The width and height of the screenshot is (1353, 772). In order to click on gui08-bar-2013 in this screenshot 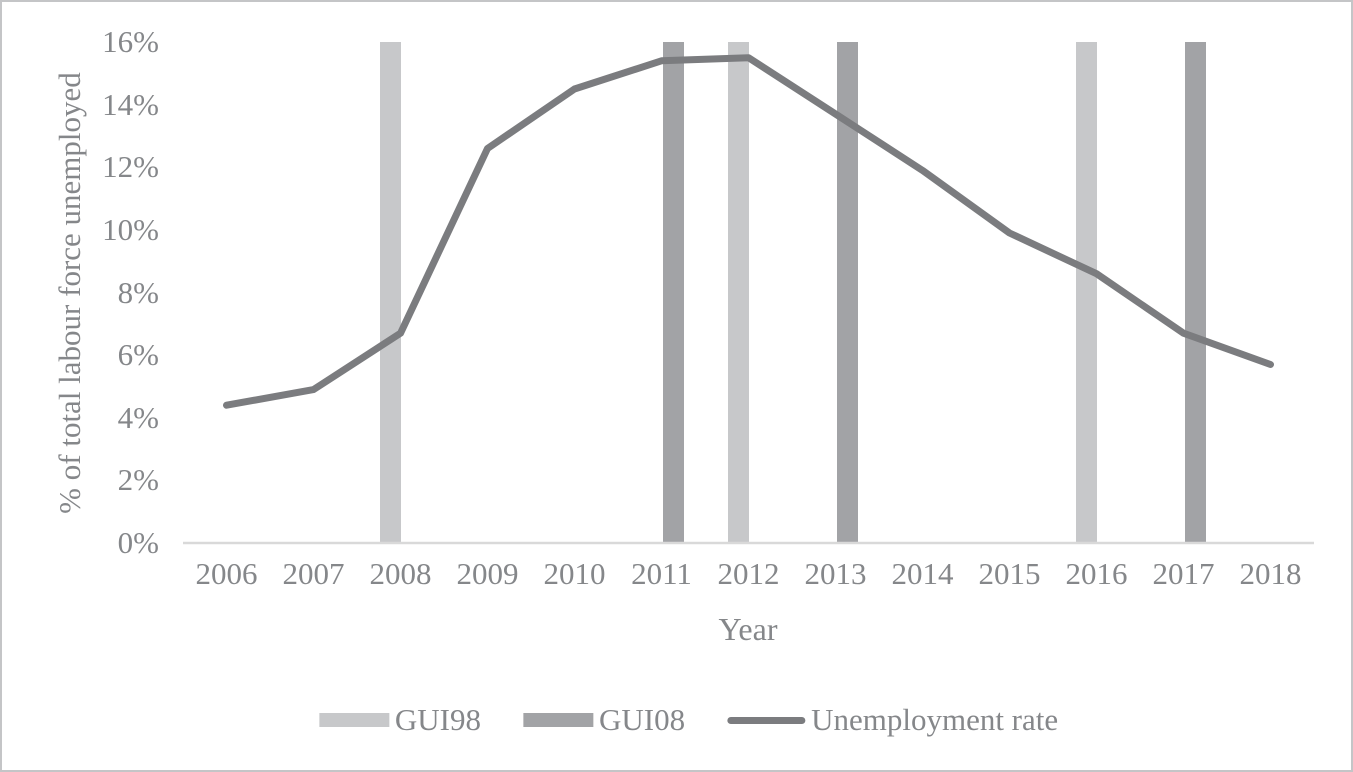, I will do `click(847, 292)`.